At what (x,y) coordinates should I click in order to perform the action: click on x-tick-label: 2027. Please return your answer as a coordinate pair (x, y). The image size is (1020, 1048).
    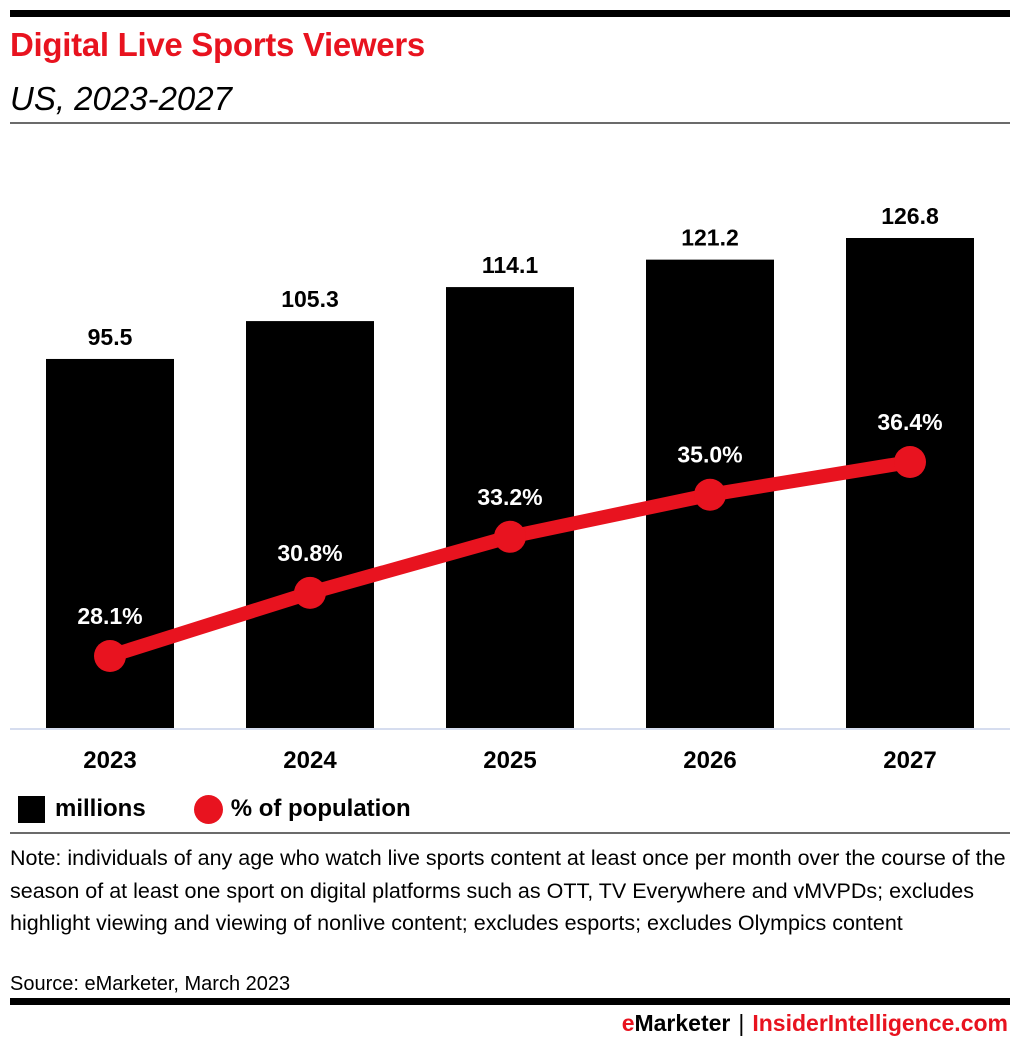
    Looking at the image, I should click on (909, 760).